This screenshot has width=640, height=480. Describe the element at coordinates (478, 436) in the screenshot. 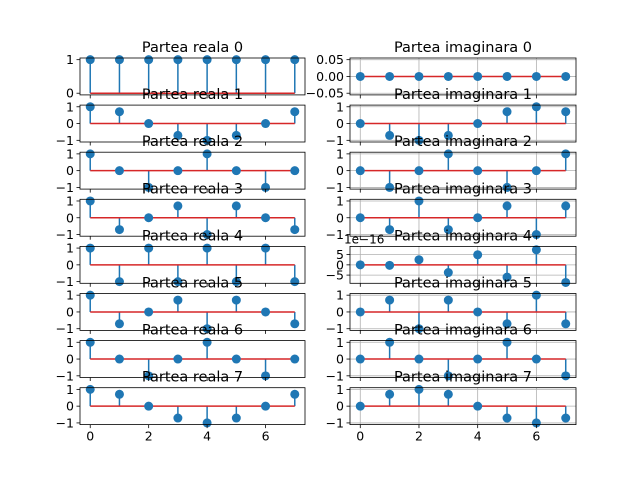

I see `x-tick-label: 4` at that location.